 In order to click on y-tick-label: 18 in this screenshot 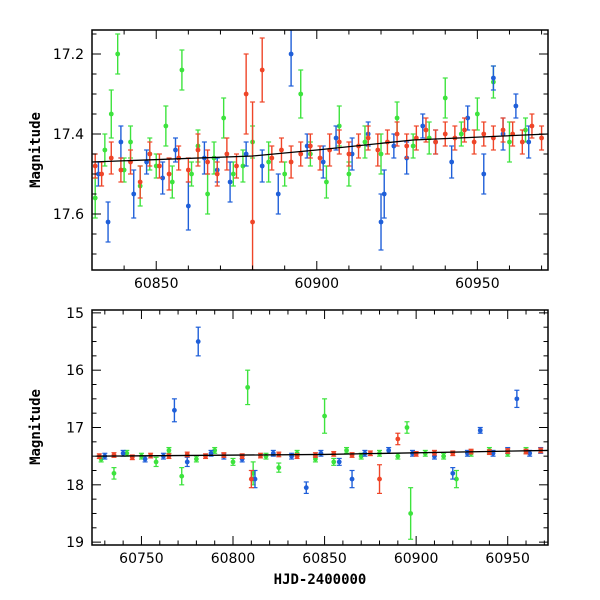, I will do `click(75, 486)`.